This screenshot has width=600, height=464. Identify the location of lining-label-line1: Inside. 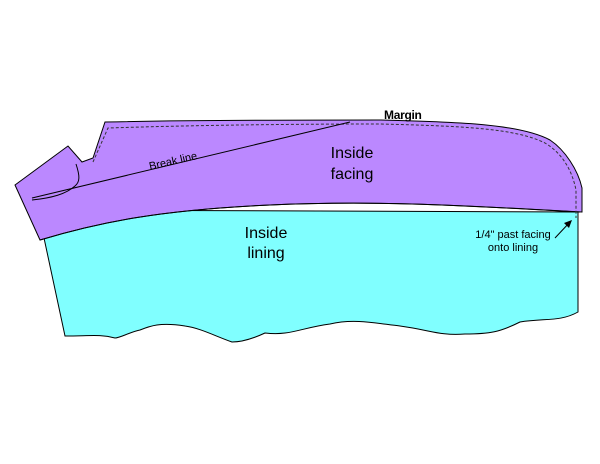
(266, 233).